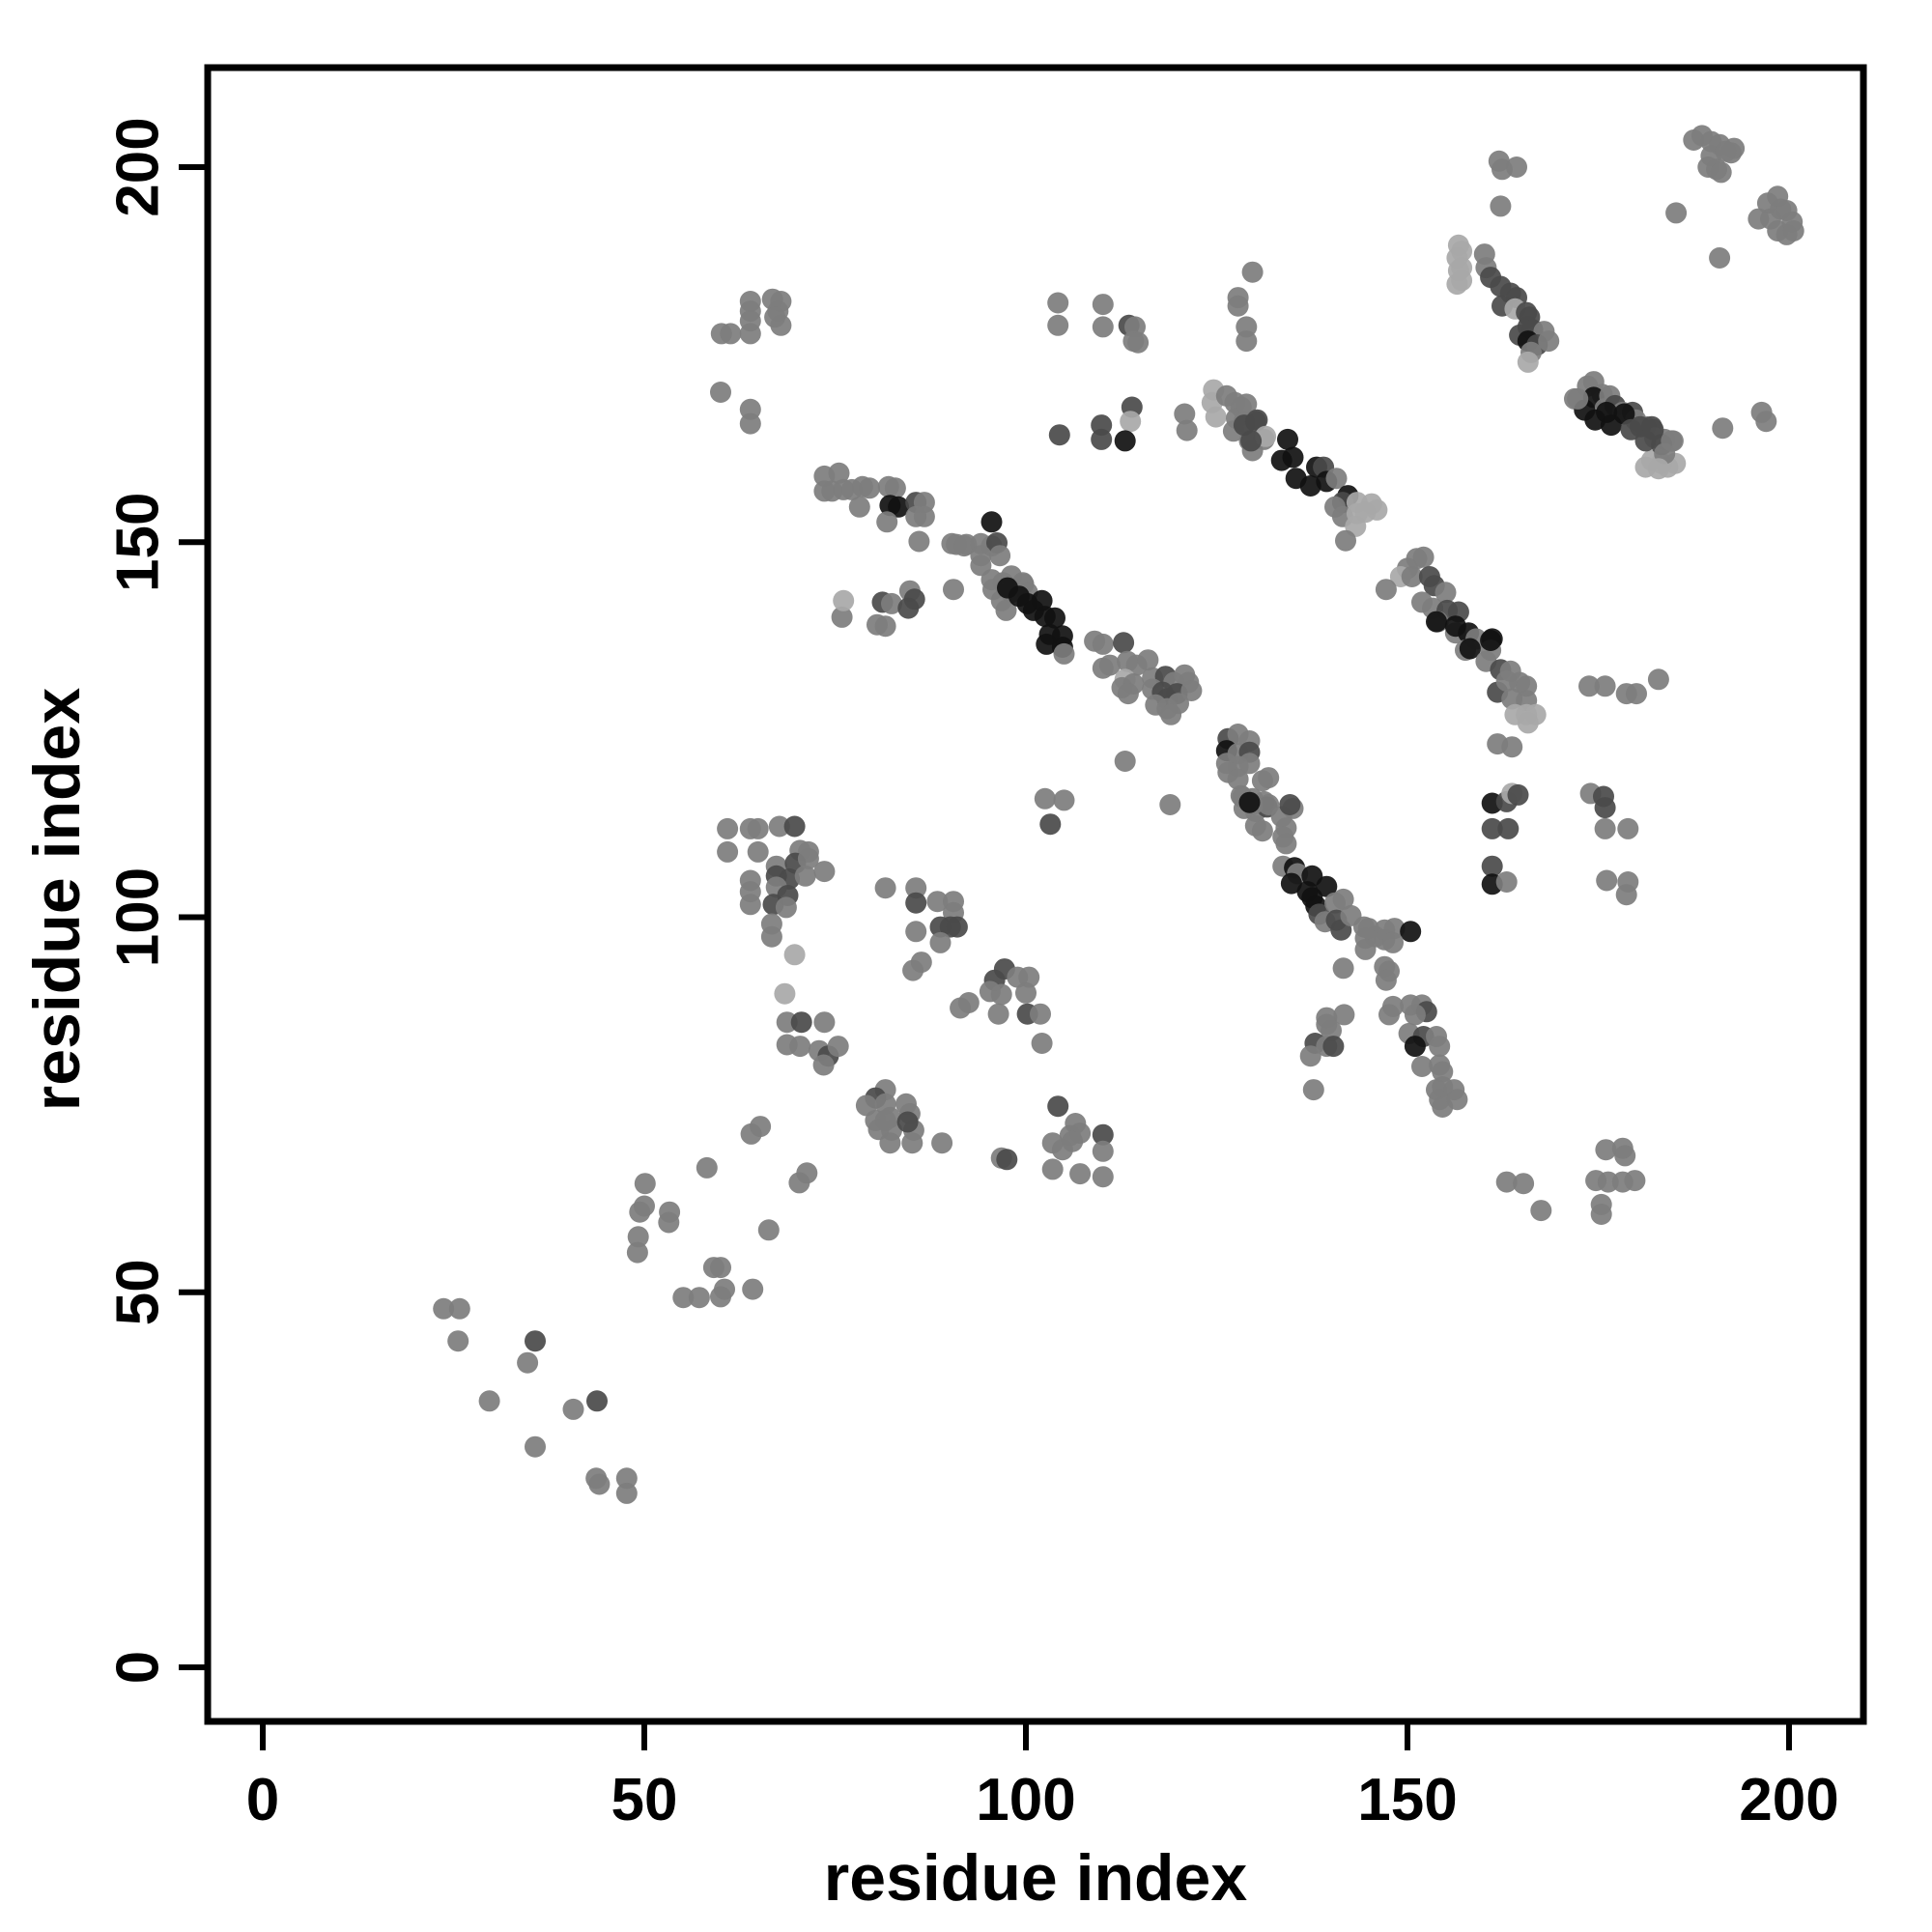  What do you see at coordinates (138, 1667) in the screenshot?
I see `y-tick-label: 0` at bounding box center [138, 1667].